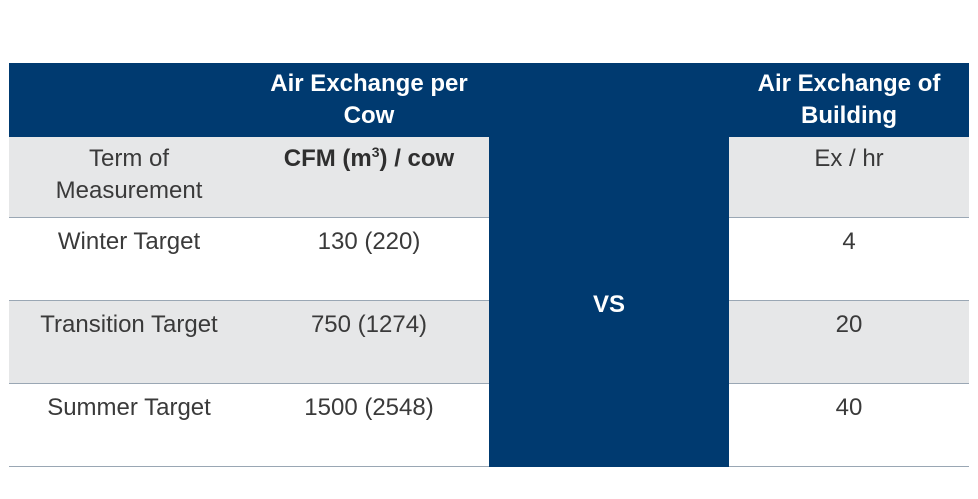 This screenshot has width=978, height=499. I want to click on header-empty-cell, so click(129, 100).